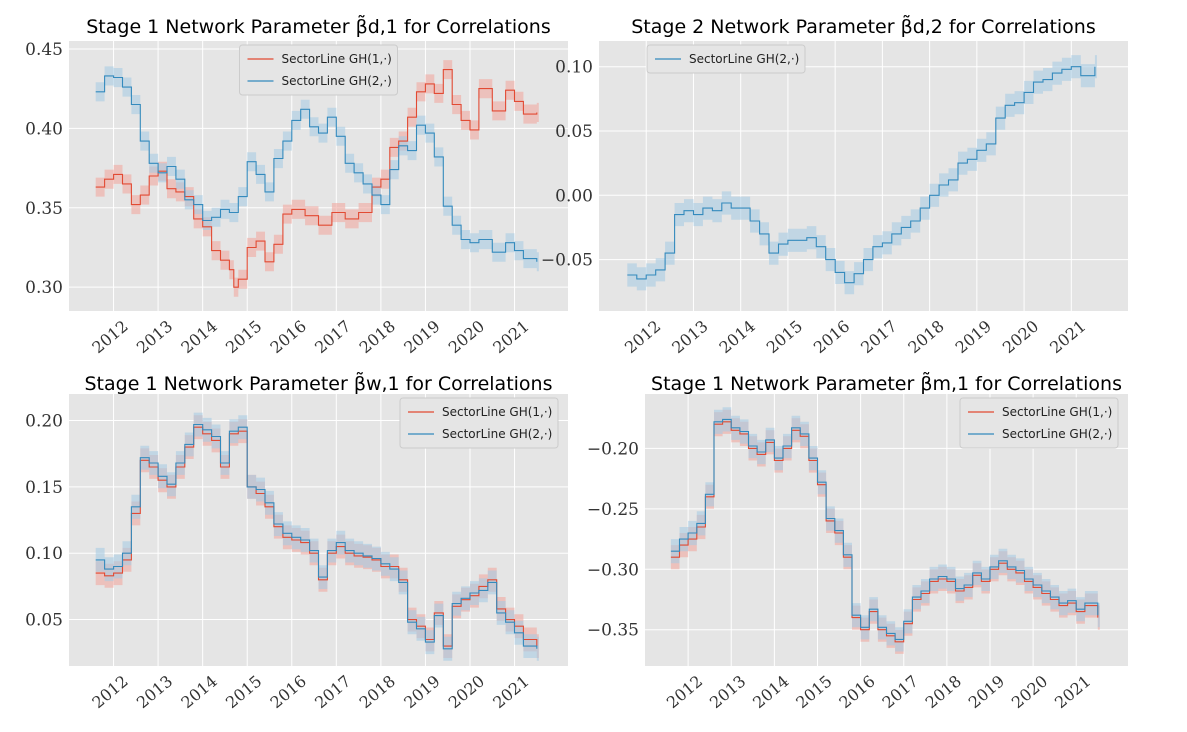 This screenshot has width=1187, height=732. I want to click on y-tick-label: −0.30, so click(613, 570).